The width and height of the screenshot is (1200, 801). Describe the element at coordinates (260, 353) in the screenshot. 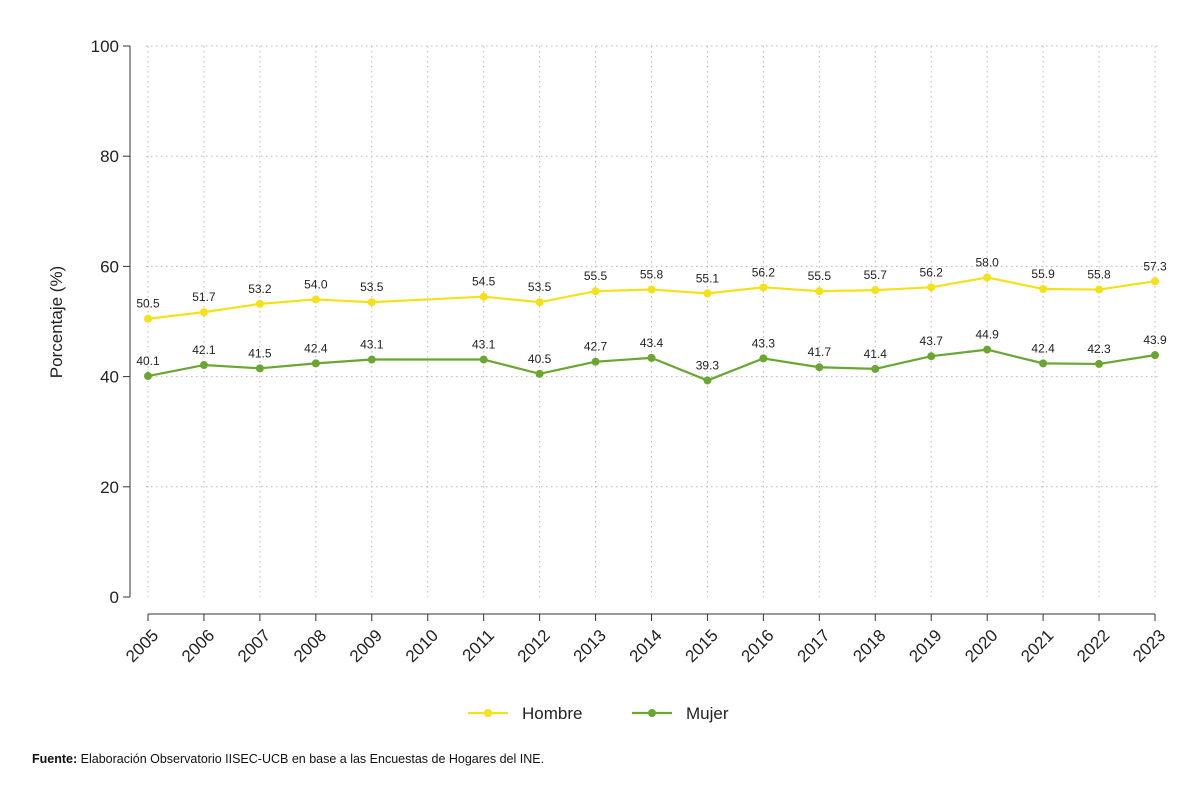

I see `data-label-mujer: 41.5` at that location.